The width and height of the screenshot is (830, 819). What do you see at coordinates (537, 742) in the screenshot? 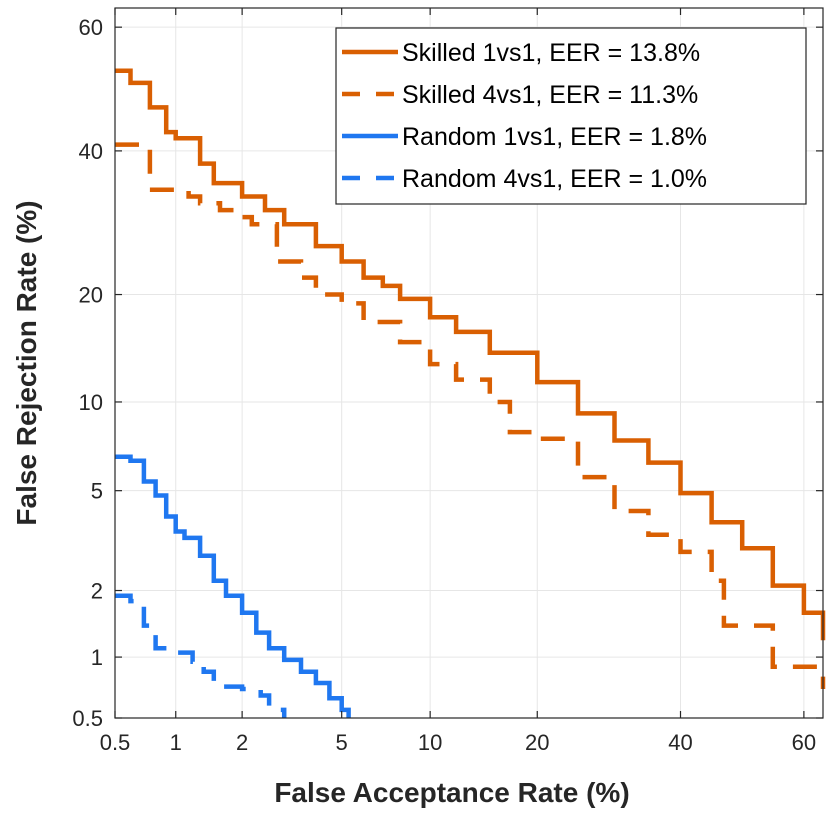
I see `x-tick-label: 20` at bounding box center [537, 742].